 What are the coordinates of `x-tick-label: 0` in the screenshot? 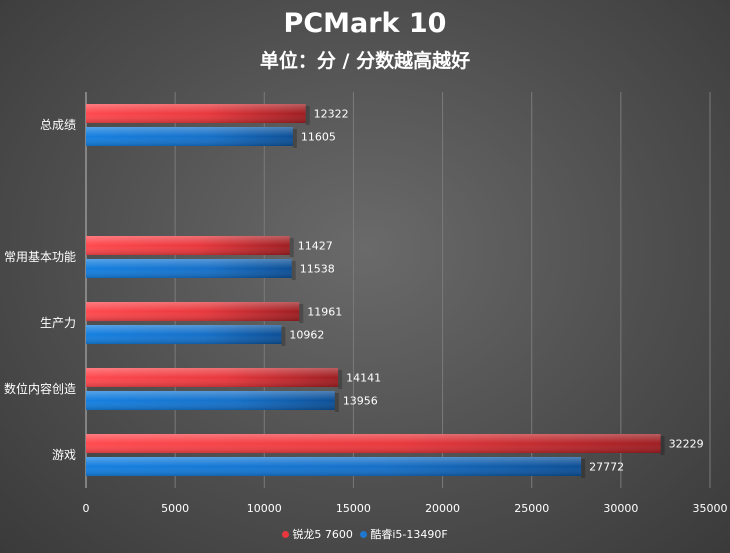 It's located at (86, 508).